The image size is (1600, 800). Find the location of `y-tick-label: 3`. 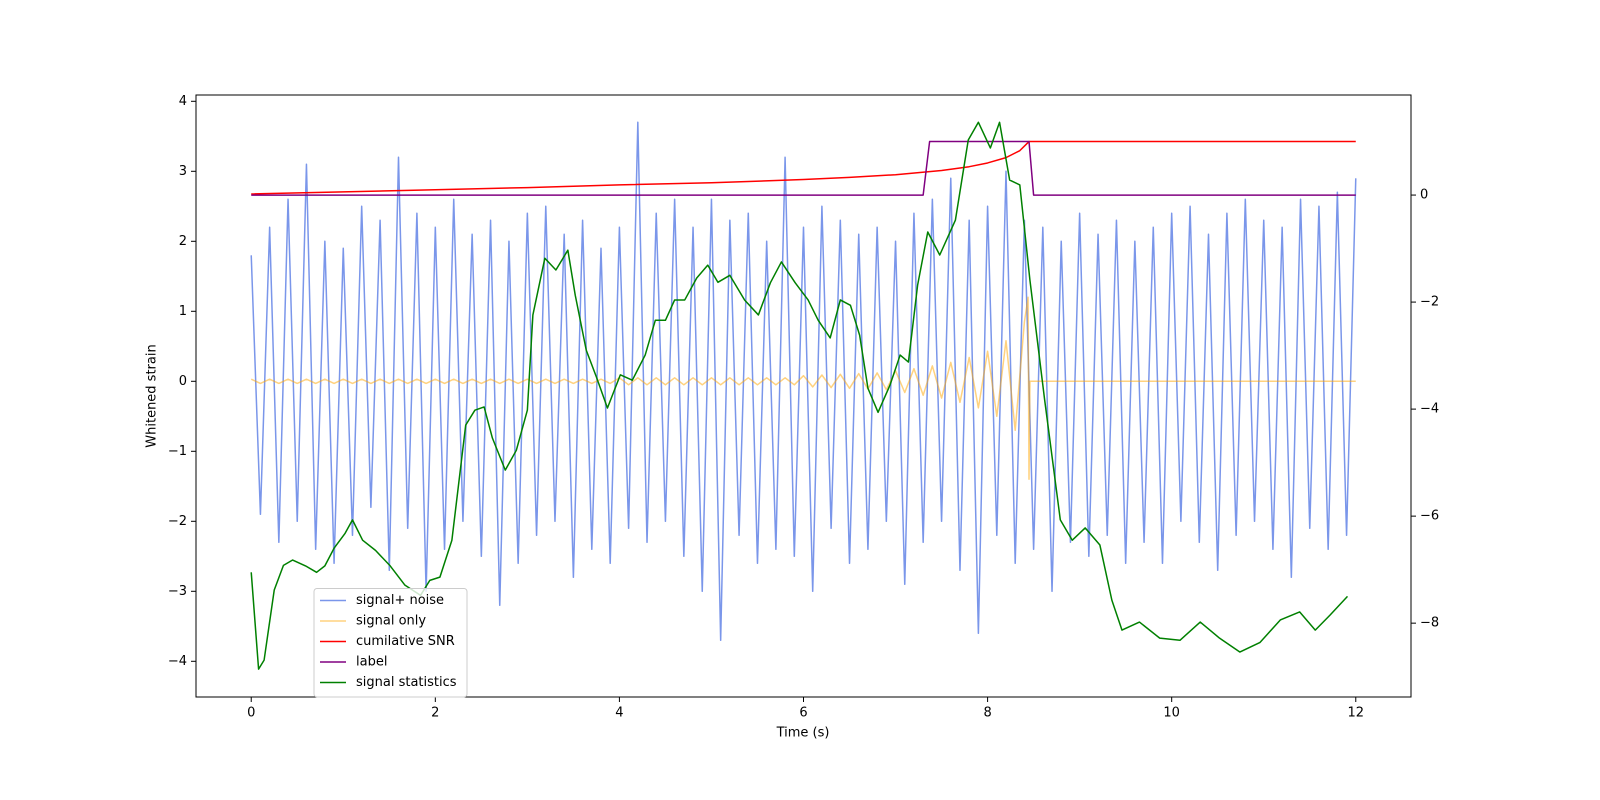

y-tick-label: 3 is located at coordinates (183, 171).